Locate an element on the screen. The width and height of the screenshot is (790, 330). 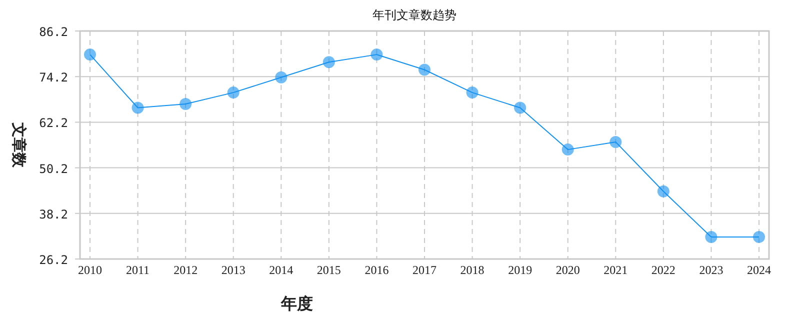
y-tick-label: 50.2 is located at coordinates (53, 169).